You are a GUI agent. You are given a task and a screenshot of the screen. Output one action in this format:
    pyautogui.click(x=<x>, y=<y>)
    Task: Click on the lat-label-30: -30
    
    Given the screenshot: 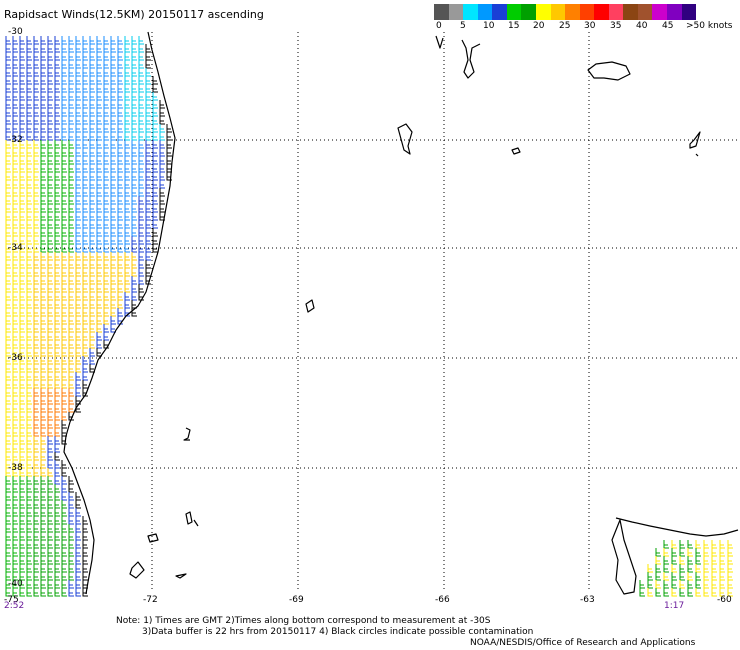 What is the action you would take?
    pyautogui.click(x=15, y=32)
    